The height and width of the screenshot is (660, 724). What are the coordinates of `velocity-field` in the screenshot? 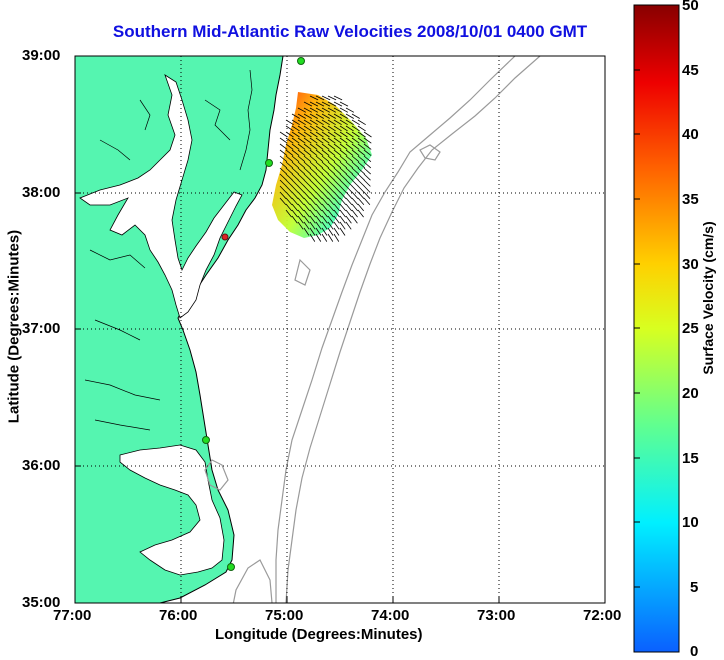 It's located at (322, 165).